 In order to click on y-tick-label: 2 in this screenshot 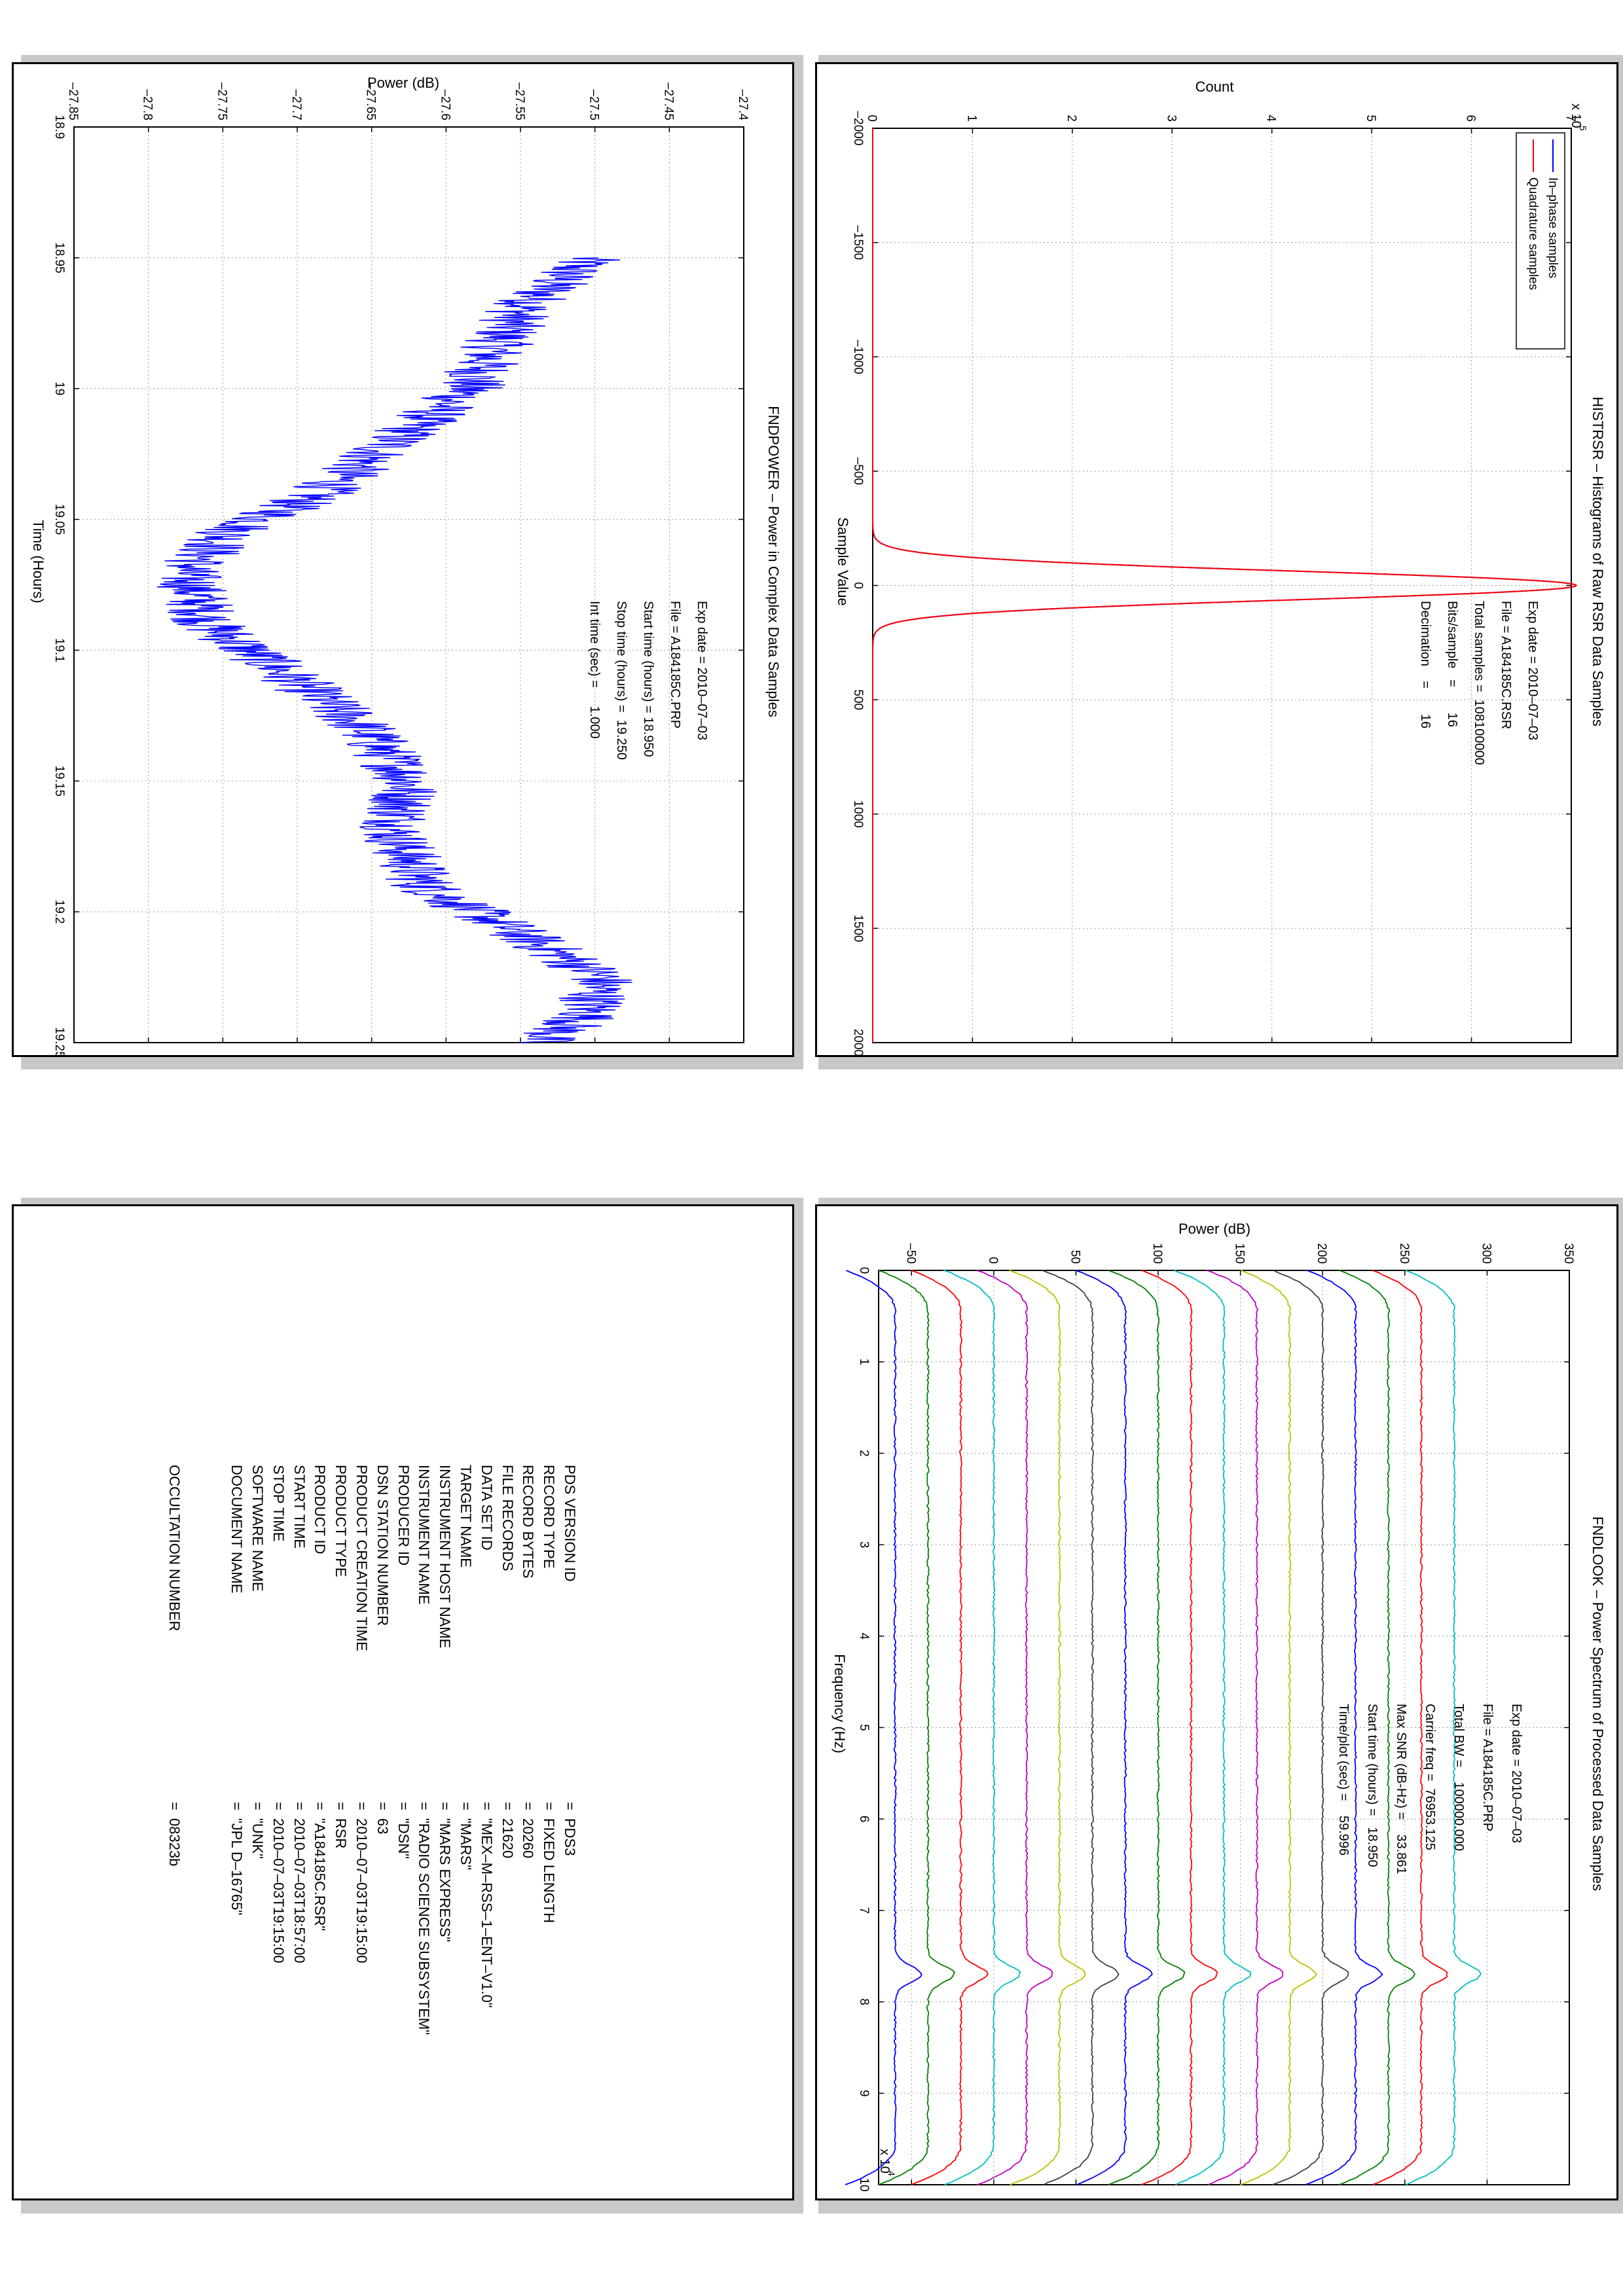, I will do `click(1071, 118)`.